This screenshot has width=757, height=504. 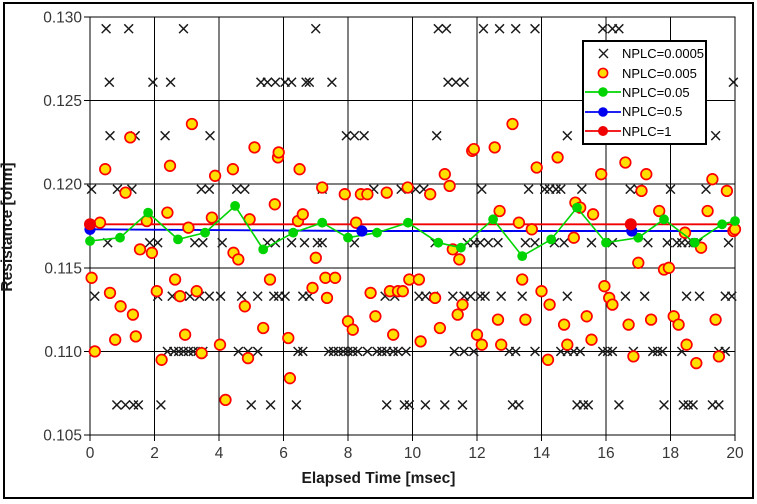 I want to click on series-nplc-1-markers, so click(x=360, y=224).